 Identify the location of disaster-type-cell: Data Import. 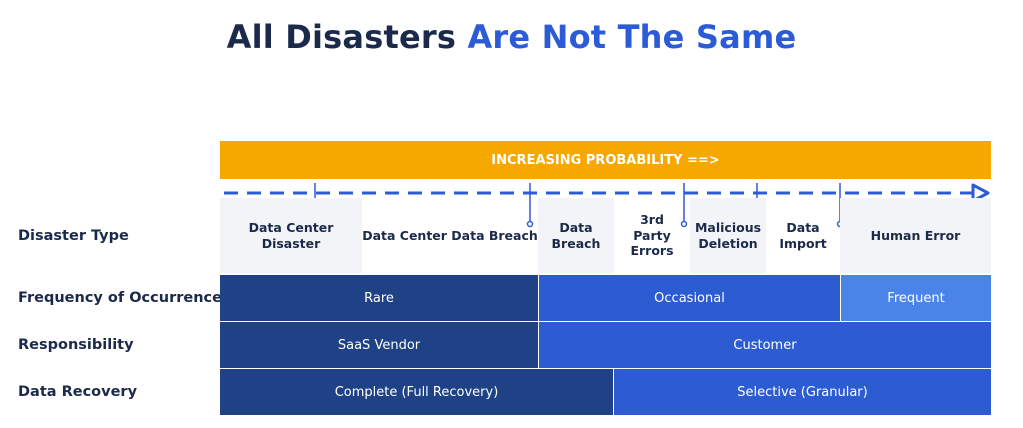
(803, 235).